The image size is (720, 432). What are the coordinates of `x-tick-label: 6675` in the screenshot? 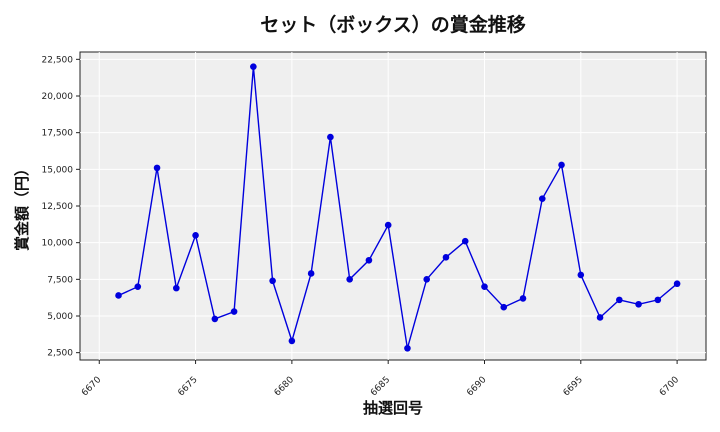 It's located at (187, 386).